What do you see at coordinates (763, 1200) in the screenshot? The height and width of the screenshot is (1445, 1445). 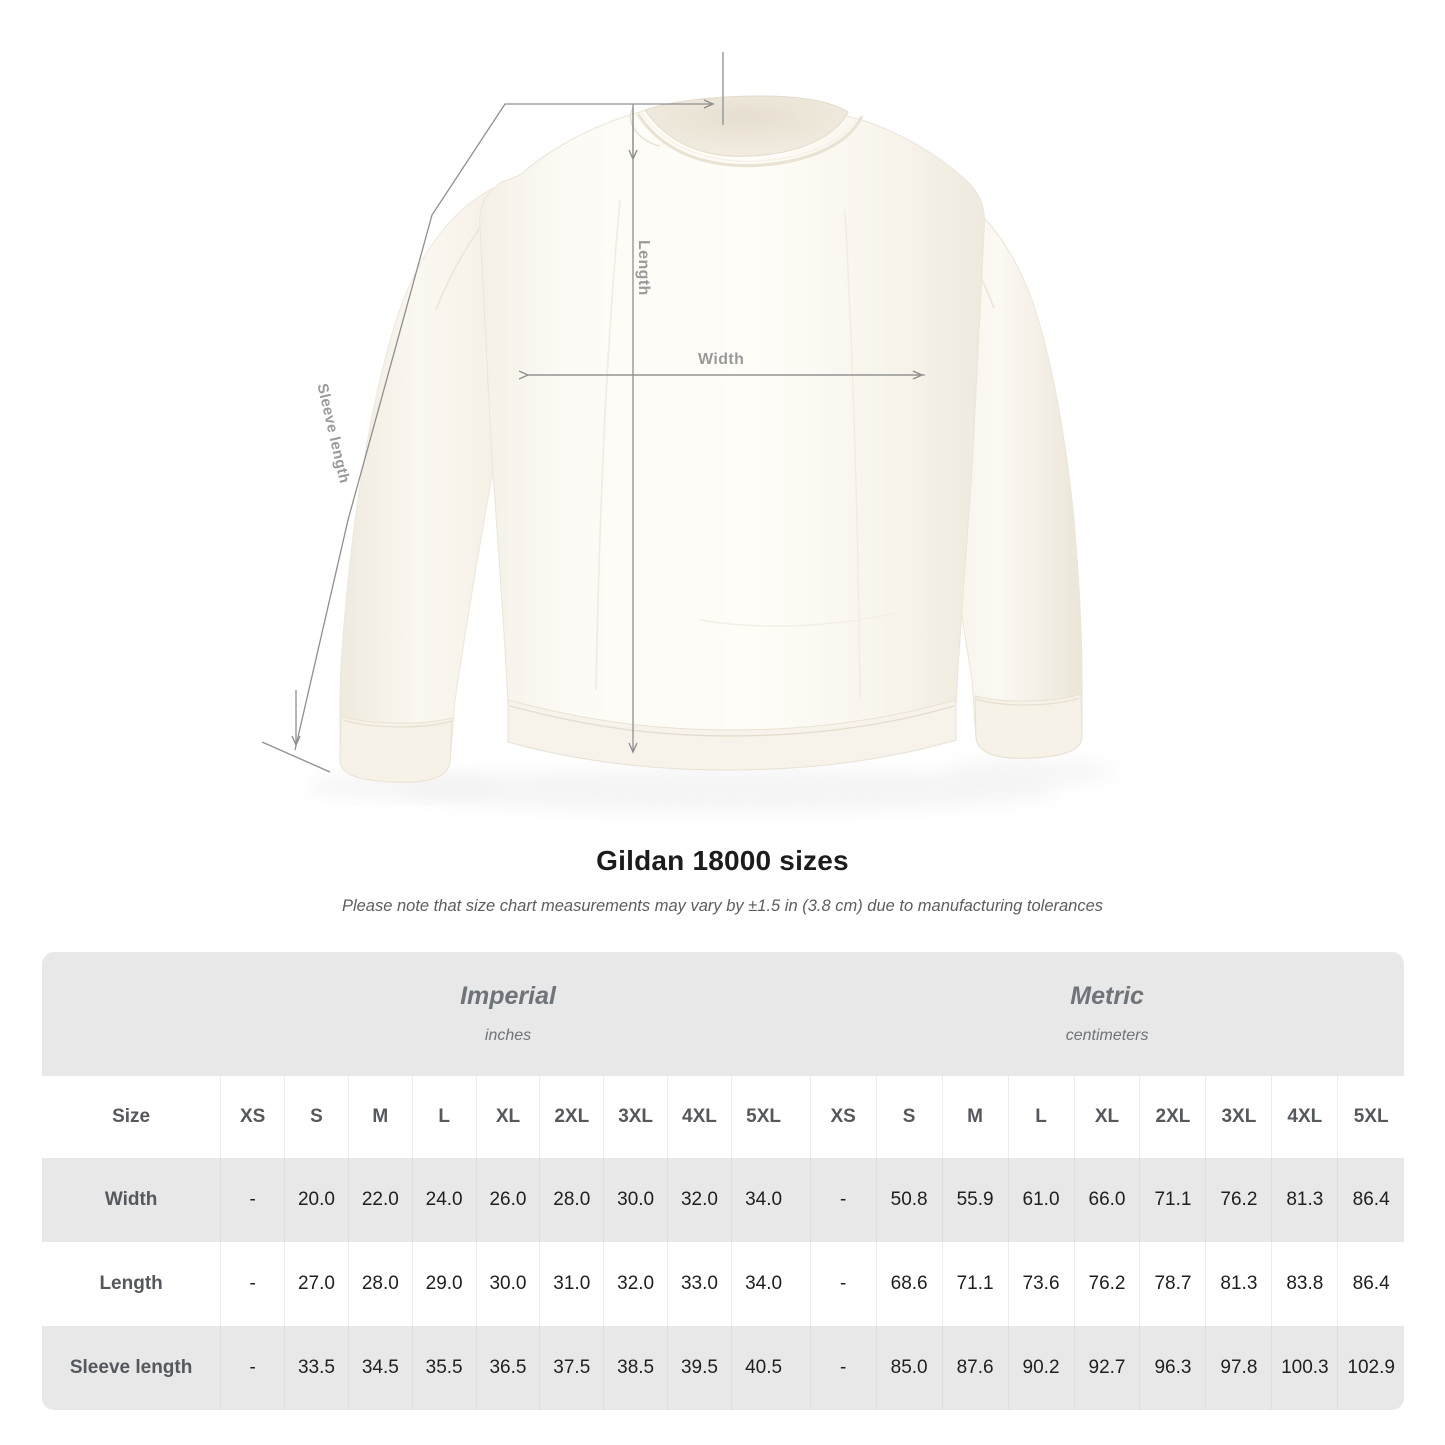 I see `cell-width-imperial-5xl: 34.0` at bounding box center [763, 1200].